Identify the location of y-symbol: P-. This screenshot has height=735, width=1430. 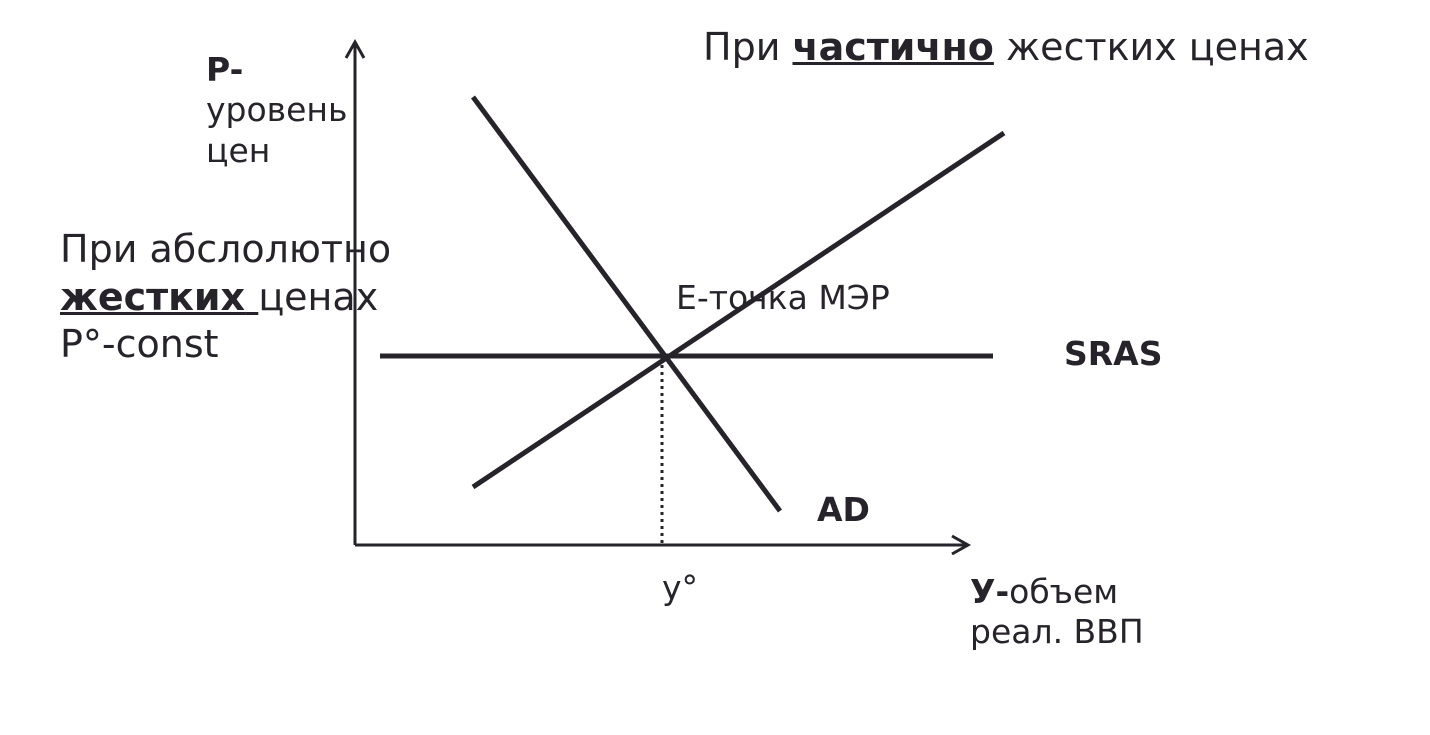
(225, 69).